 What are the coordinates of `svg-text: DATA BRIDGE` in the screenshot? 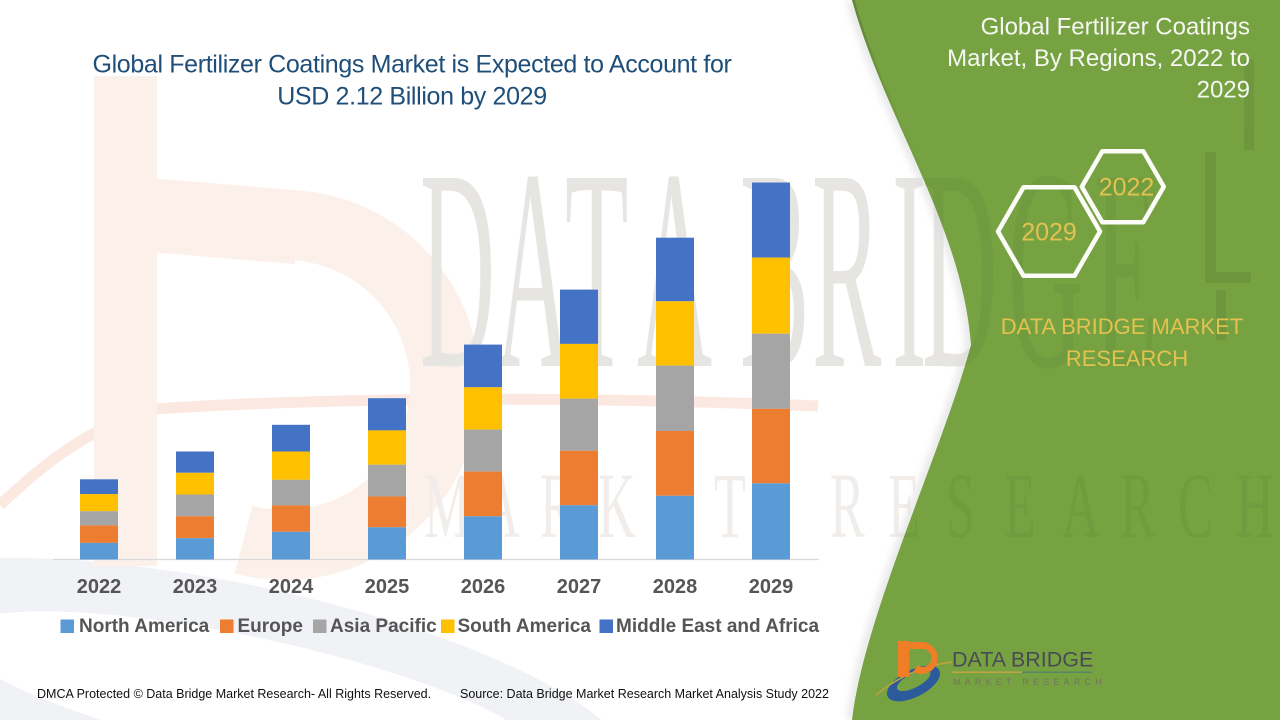 It's located at (1022, 660).